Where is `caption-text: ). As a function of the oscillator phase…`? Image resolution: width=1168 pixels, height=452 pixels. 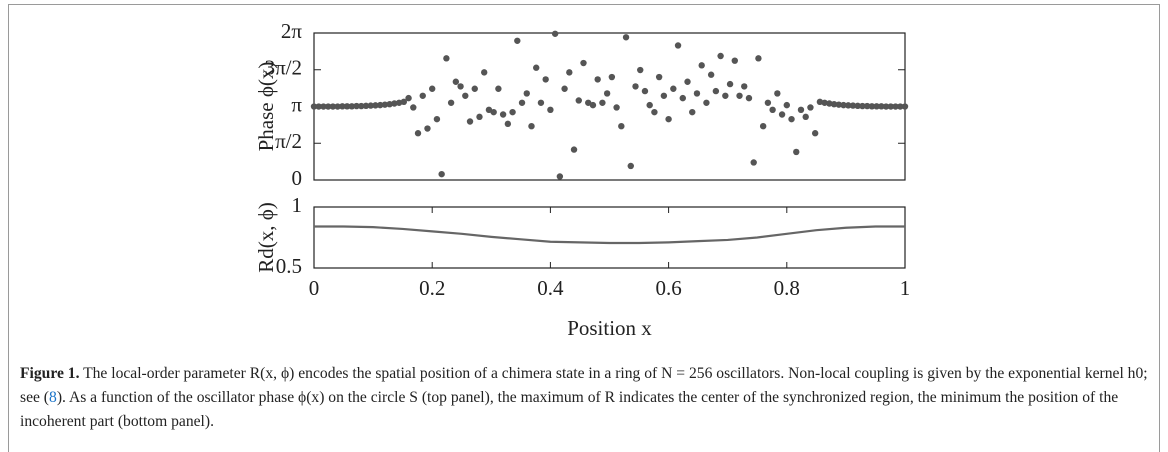 caption-text: ). As a function of the oscillator phase… is located at coordinates (569, 409).